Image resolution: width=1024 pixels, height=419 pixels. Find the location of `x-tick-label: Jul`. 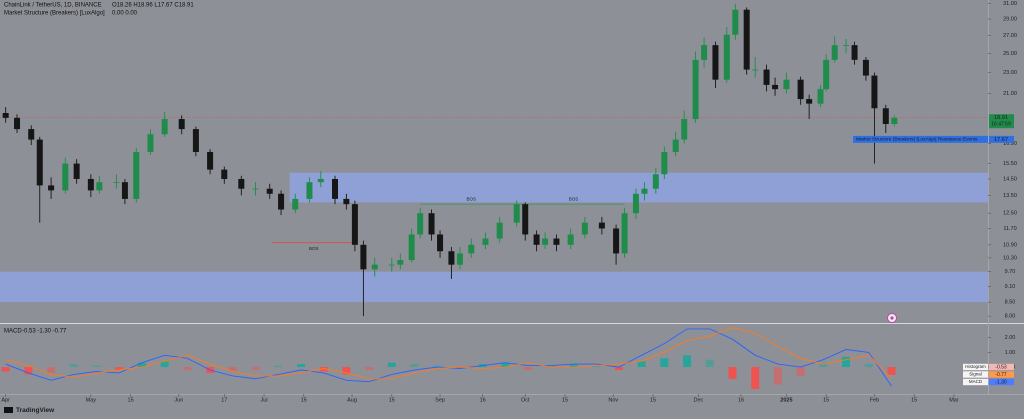

x-tick-label: Jul is located at coordinates (264, 400).